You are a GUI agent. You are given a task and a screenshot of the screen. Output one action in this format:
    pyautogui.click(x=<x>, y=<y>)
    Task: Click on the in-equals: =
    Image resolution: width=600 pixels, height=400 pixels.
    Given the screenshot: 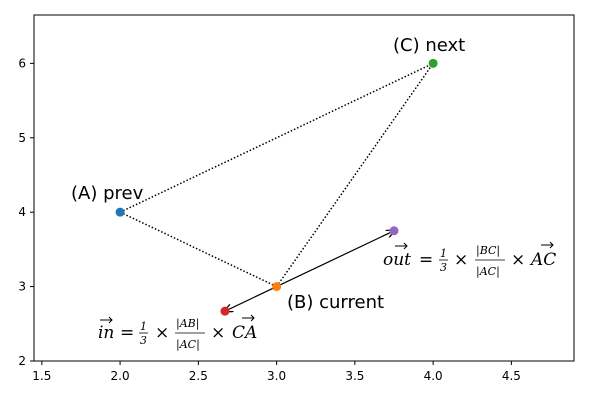 What is the action you would take?
    pyautogui.click(x=127, y=333)
    